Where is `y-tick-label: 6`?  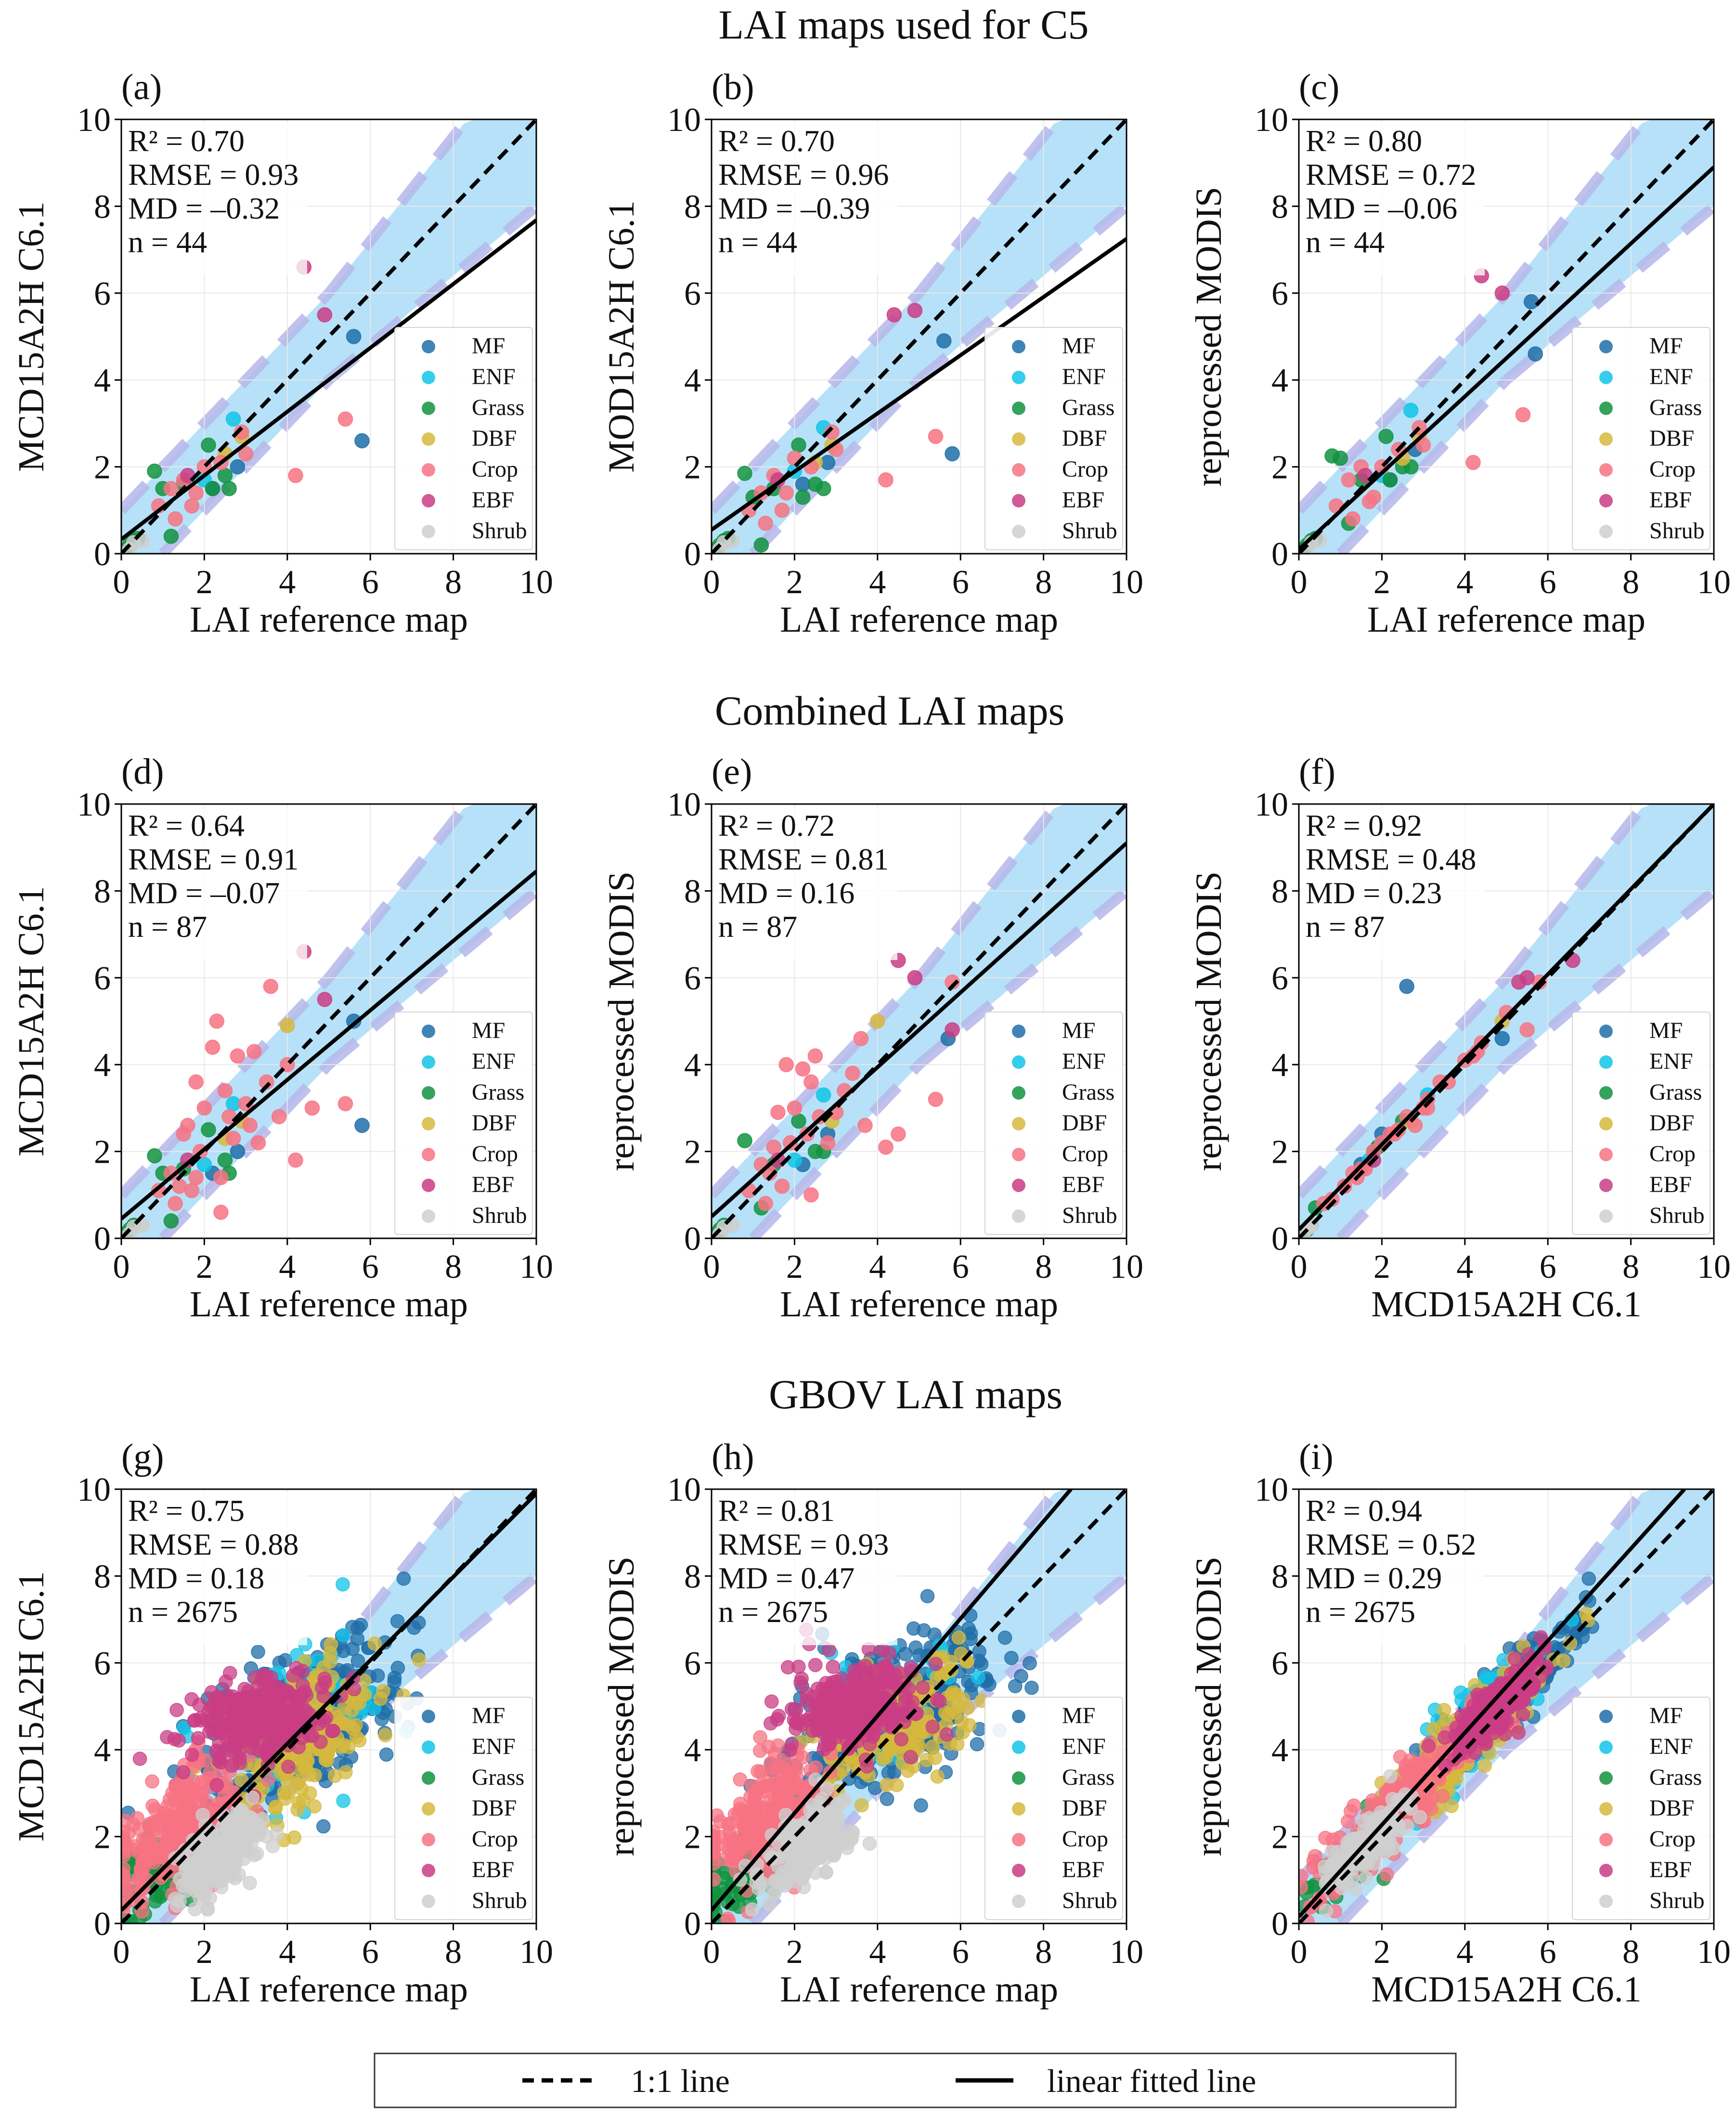
y-tick-label: 6 is located at coordinates (102, 293).